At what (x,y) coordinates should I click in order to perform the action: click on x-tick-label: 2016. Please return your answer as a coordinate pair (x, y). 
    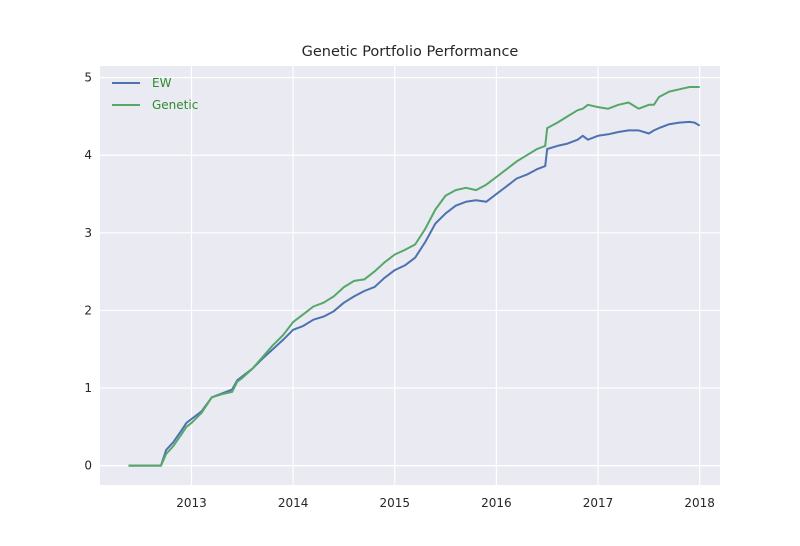
    Looking at the image, I should click on (496, 503).